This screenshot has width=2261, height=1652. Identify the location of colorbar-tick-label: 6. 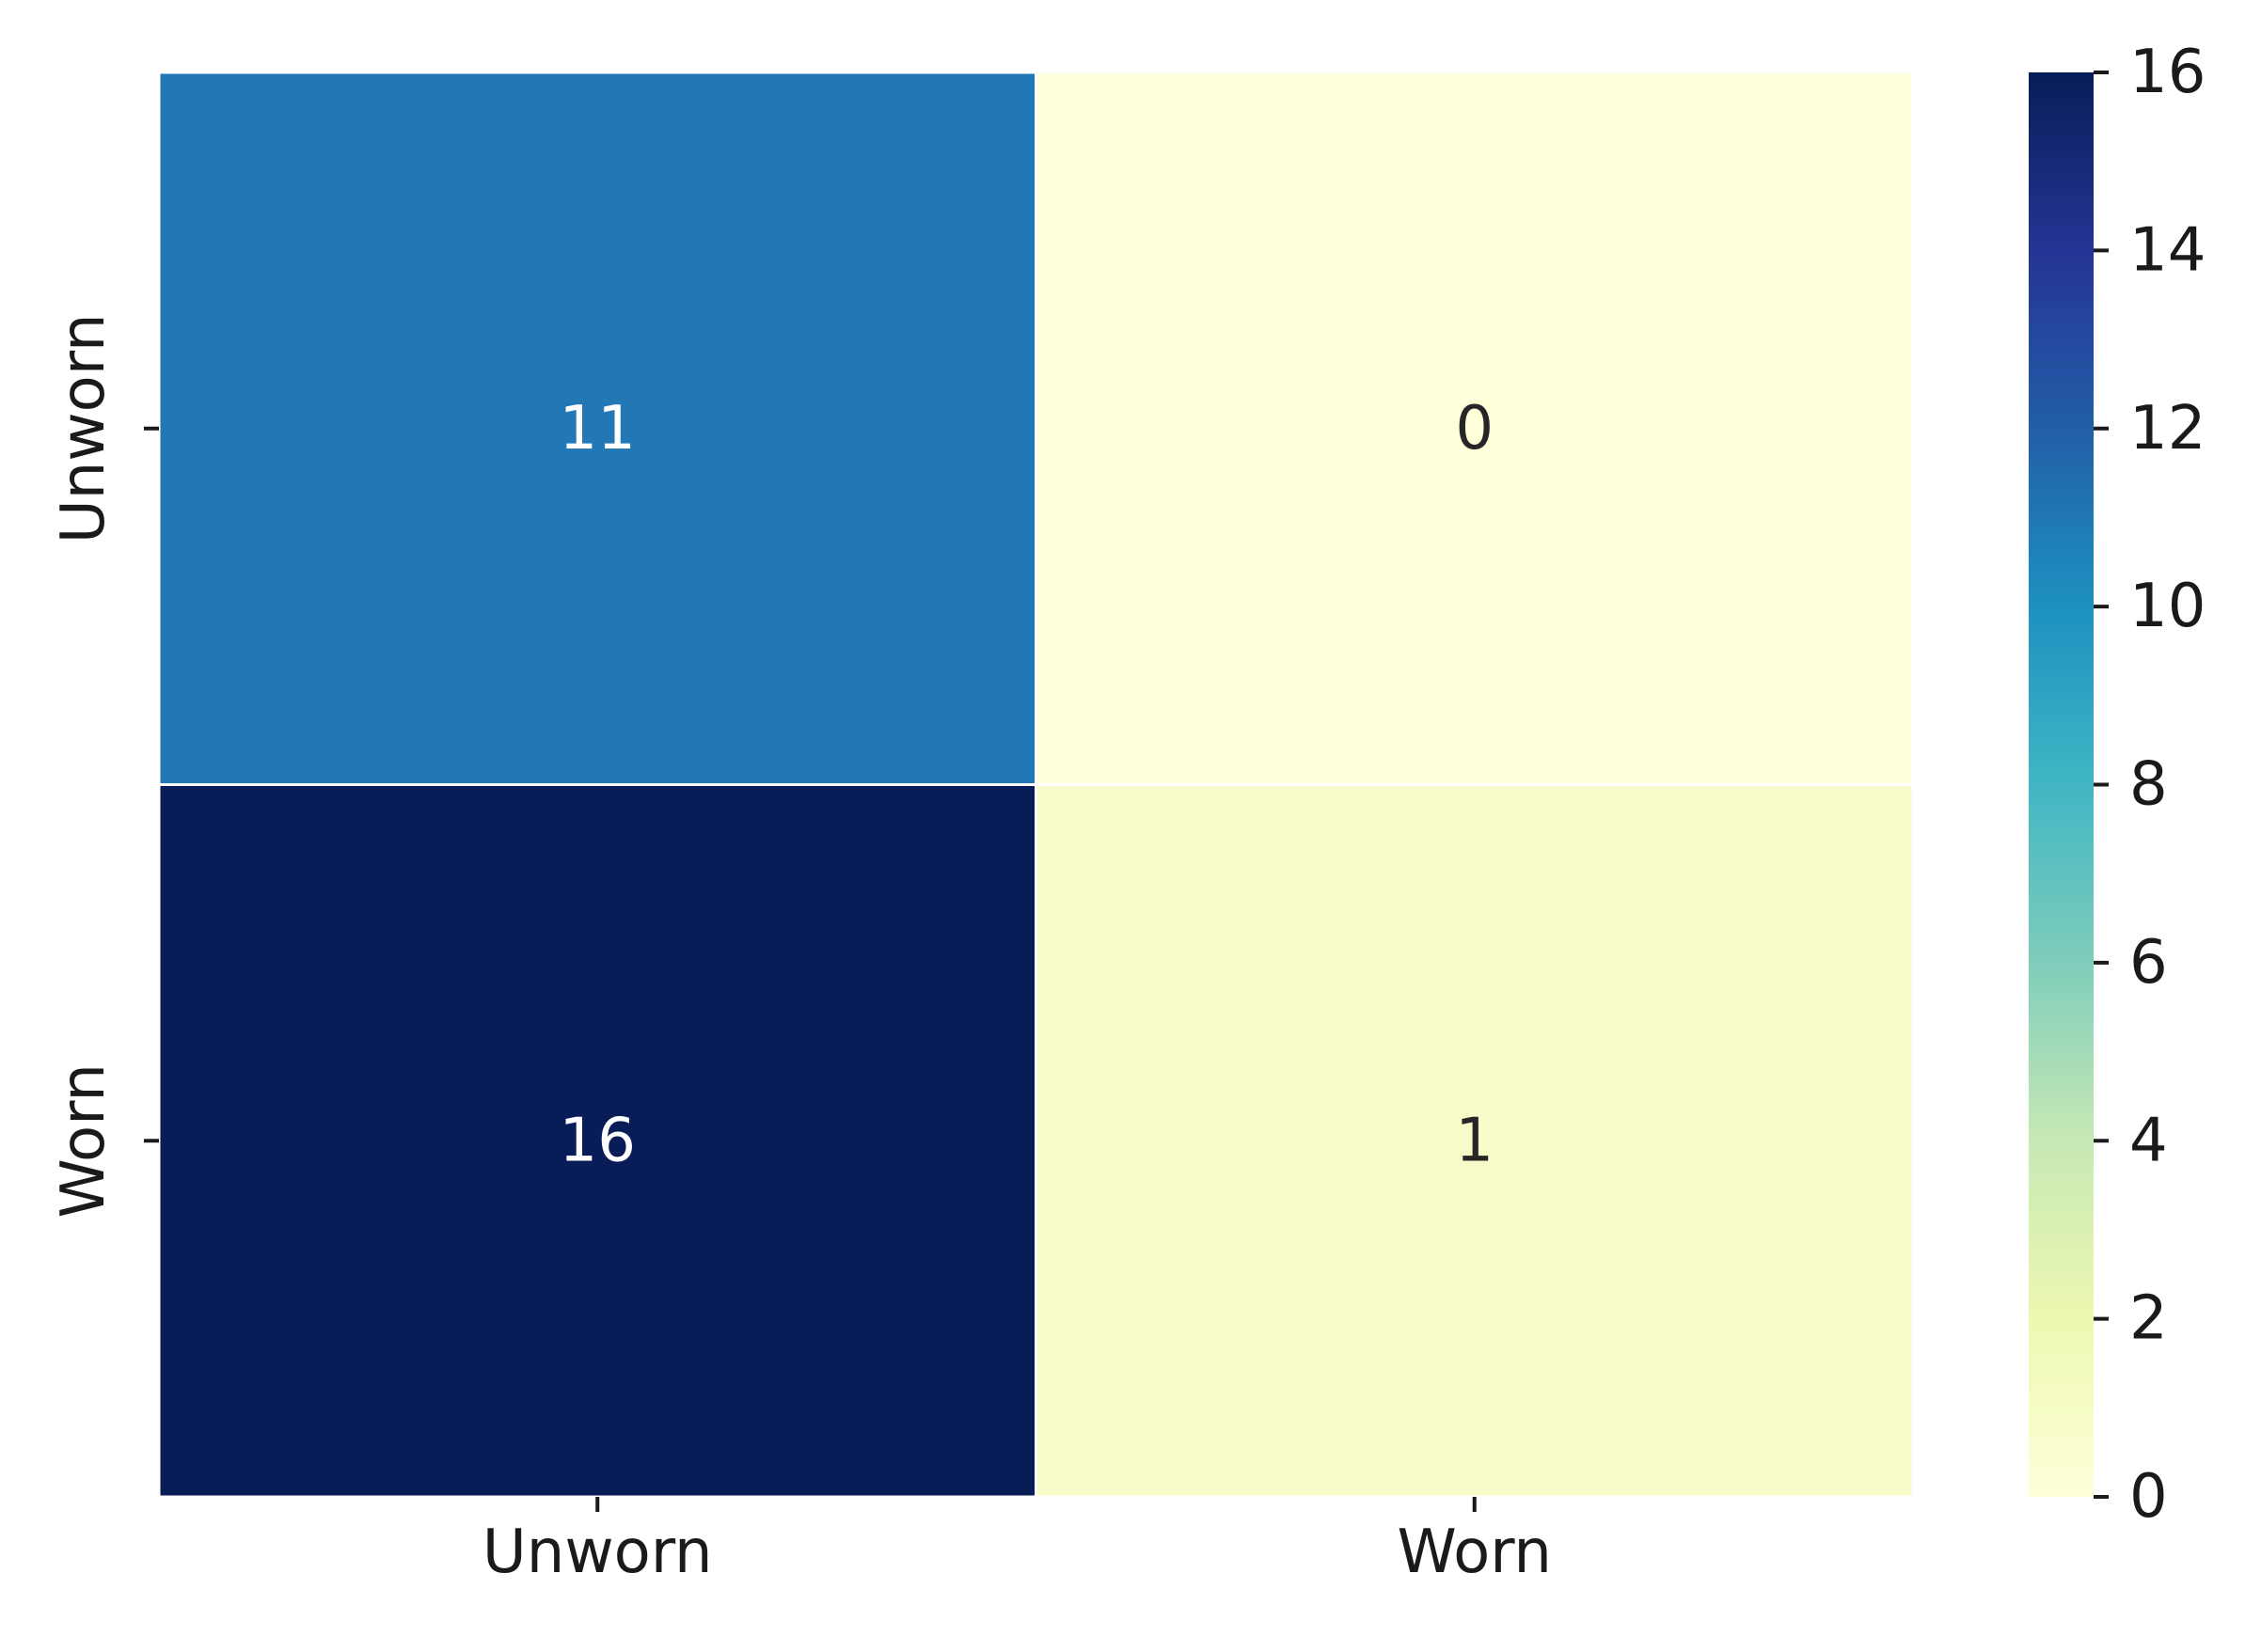
(2148, 963).